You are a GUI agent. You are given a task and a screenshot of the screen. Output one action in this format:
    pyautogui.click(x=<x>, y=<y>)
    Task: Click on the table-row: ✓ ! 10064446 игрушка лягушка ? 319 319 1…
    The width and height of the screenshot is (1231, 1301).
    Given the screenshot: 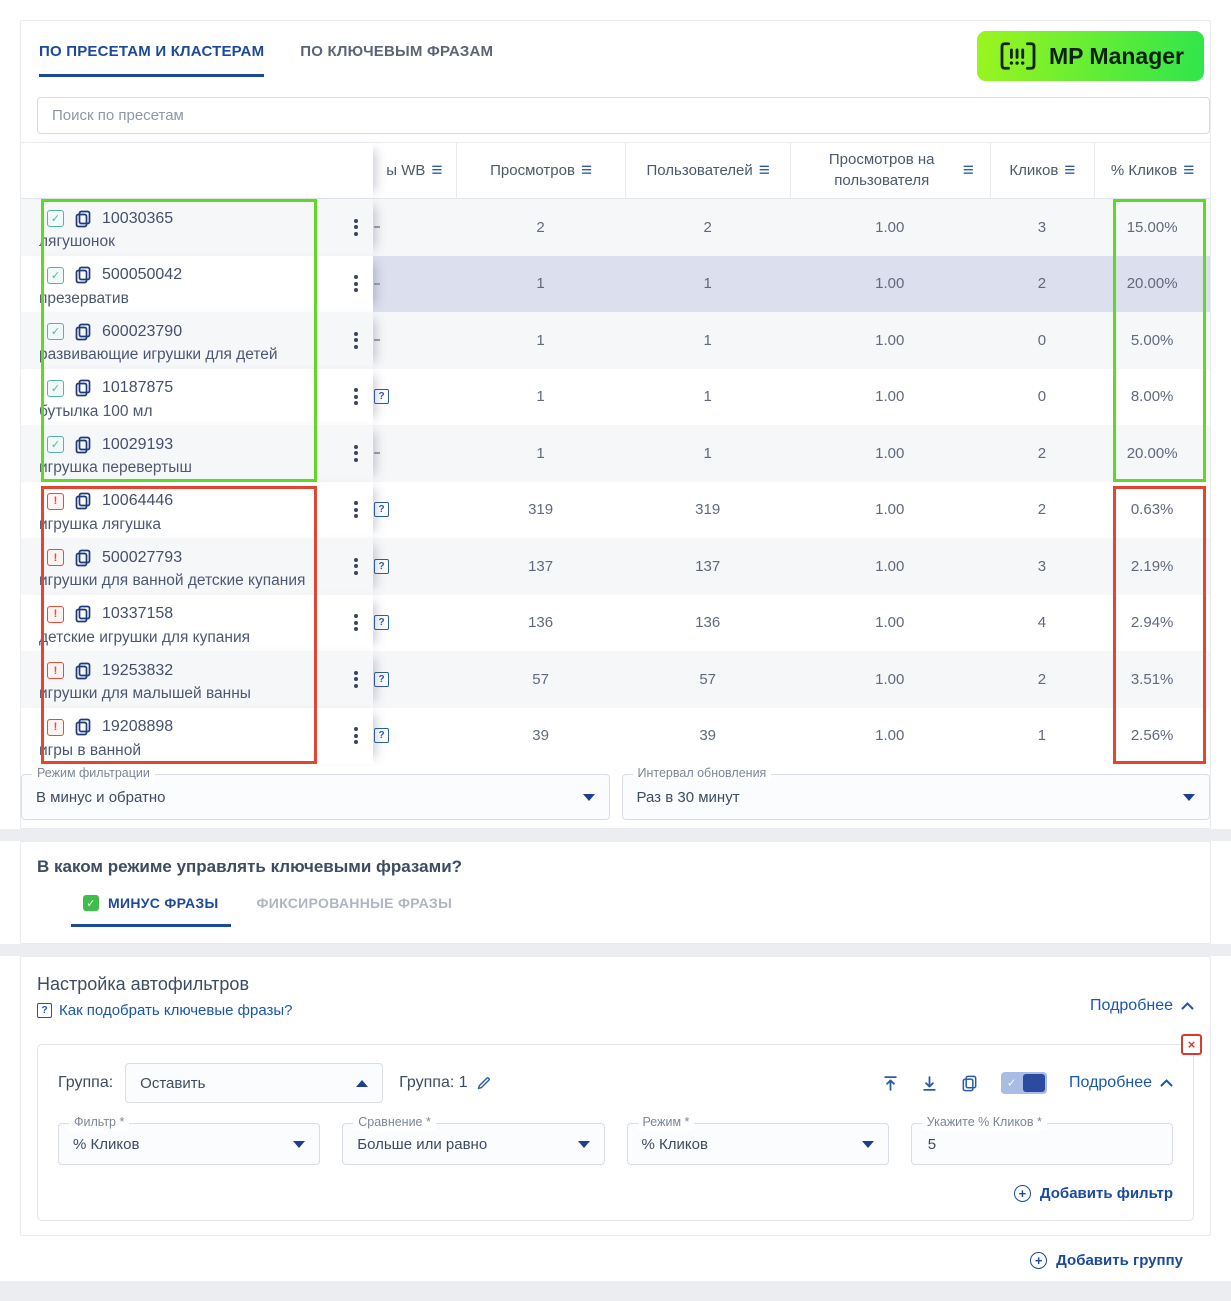 What is the action you would take?
    pyautogui.click(x=615, y=509)
    